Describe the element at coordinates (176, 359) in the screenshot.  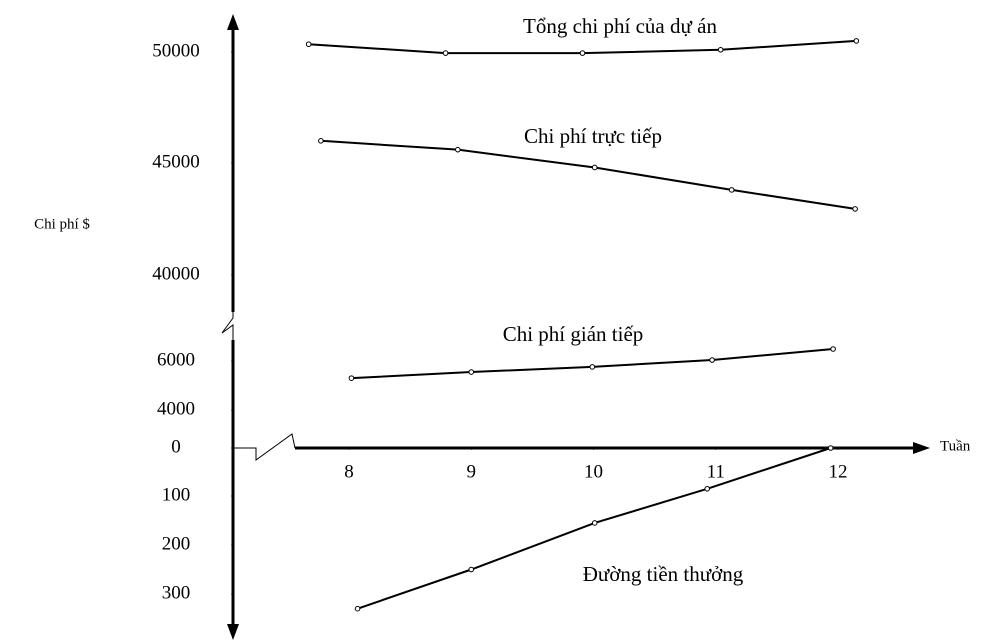
I see `y-tick-label: 6000` at that location.